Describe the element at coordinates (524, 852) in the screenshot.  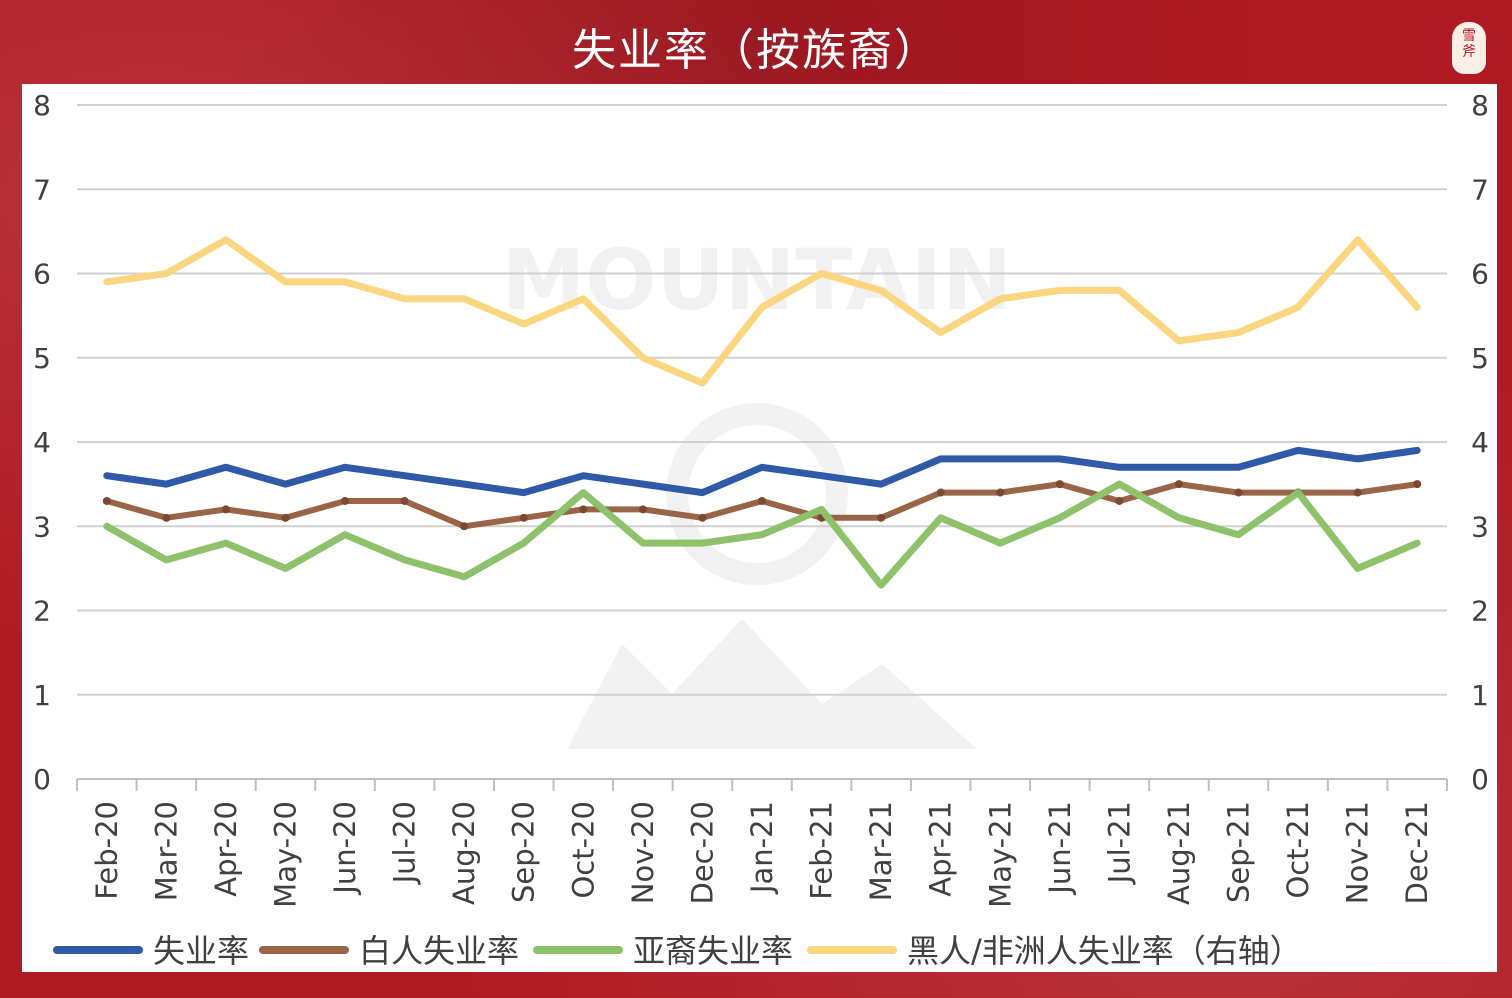
I see `x-tick-label: Sep-20` at that location.